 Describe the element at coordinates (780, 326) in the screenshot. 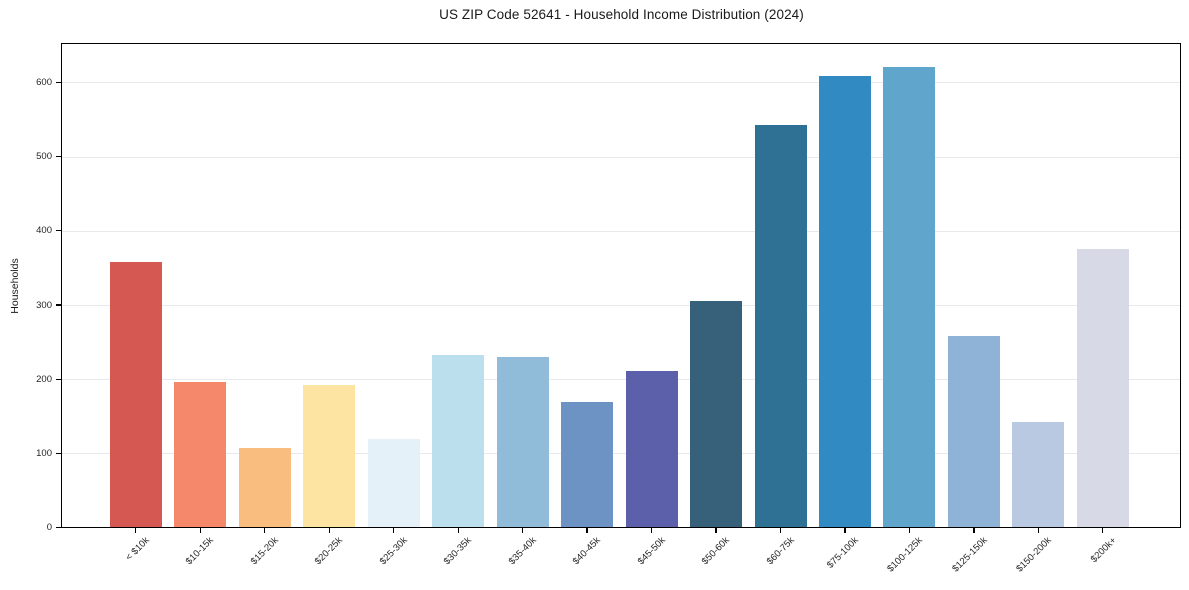

I see `bar-60-75k` at that location.